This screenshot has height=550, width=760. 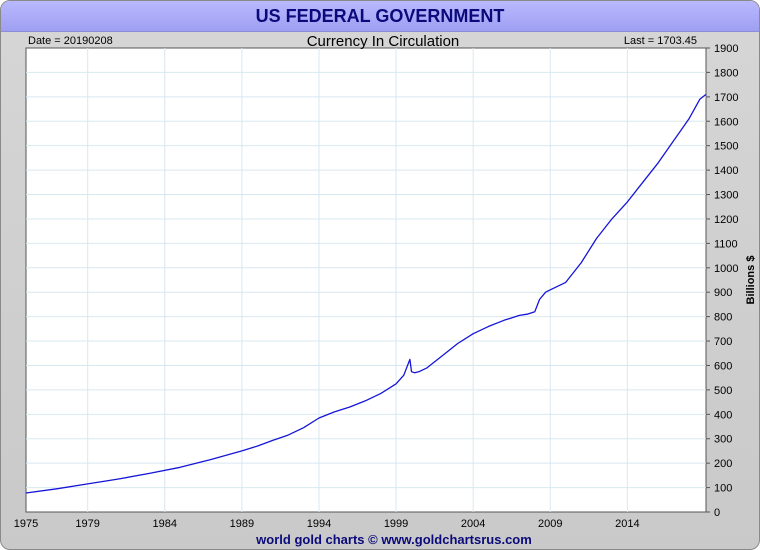 I want to click on x-tick-label: 1999, so click(x=396, y=524).